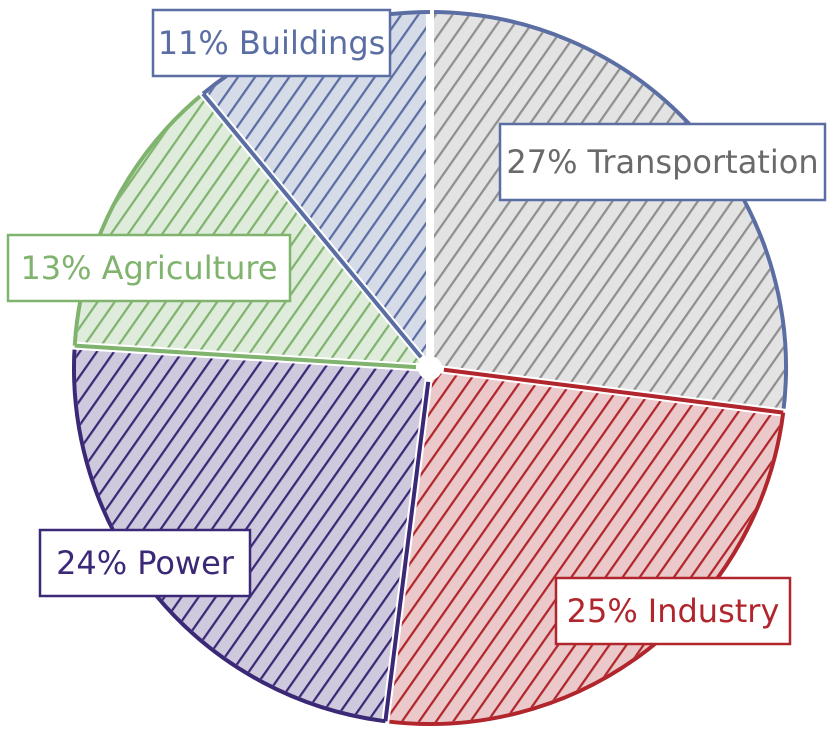  I want to click on category-label: Transportation, so click(703, 162).